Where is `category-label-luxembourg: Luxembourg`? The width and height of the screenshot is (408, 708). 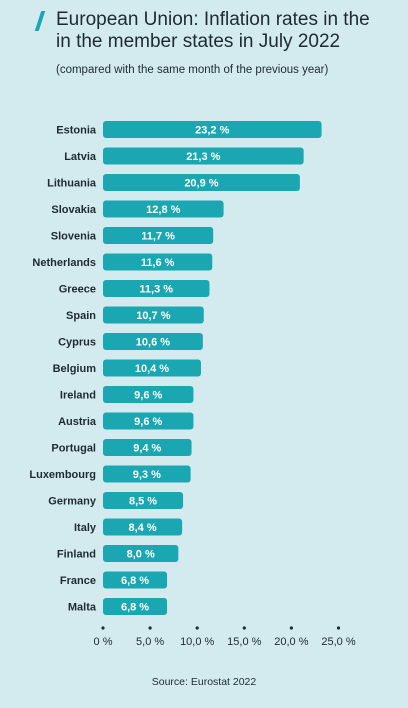
category-label-luxembourg: Luxembourg is located at coordinates (62, 475).